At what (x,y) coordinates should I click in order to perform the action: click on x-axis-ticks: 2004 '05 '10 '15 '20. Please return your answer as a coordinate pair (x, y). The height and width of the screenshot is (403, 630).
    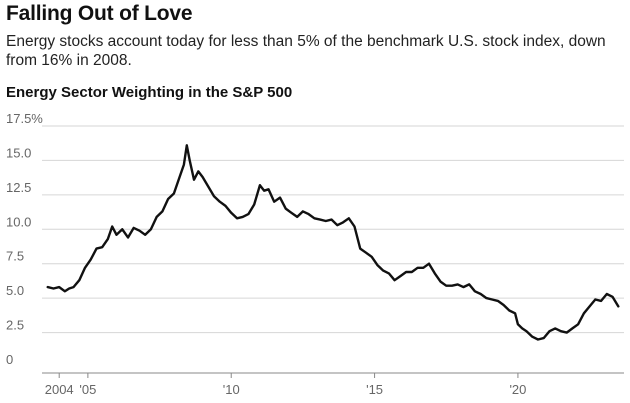
    Looking at the image, I should click on (285, 385).